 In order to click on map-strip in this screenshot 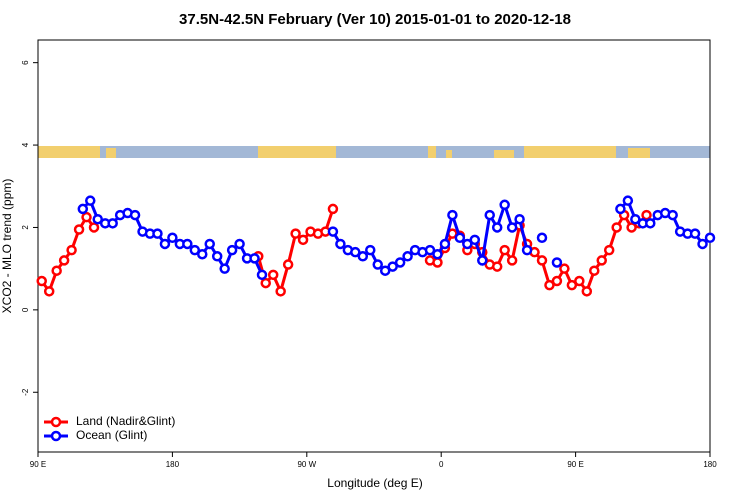, I will do `click(374, 152)`.